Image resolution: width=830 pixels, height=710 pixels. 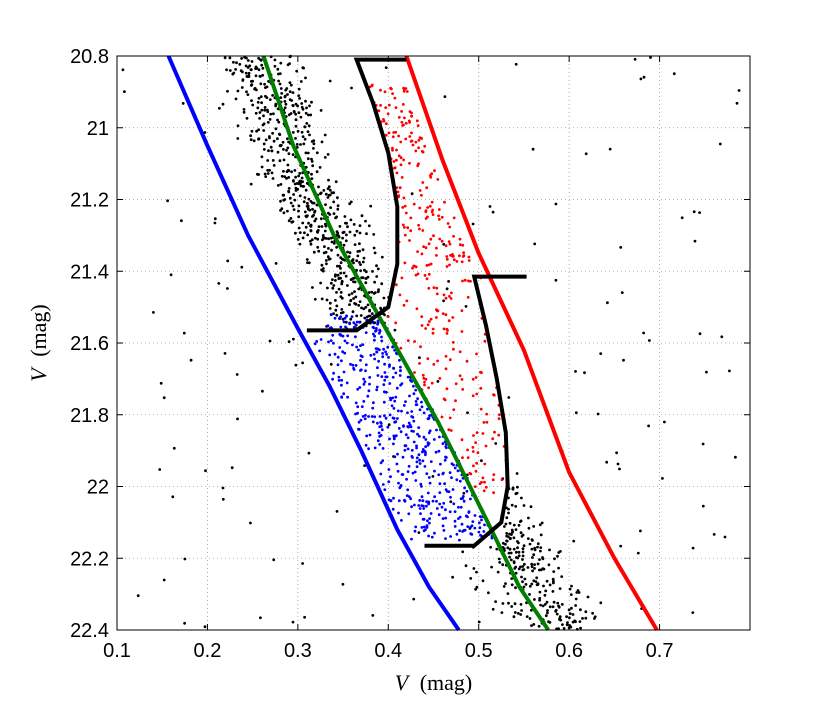 I want to click on y-axis-title: V (mag), so click(x=38, y=342).